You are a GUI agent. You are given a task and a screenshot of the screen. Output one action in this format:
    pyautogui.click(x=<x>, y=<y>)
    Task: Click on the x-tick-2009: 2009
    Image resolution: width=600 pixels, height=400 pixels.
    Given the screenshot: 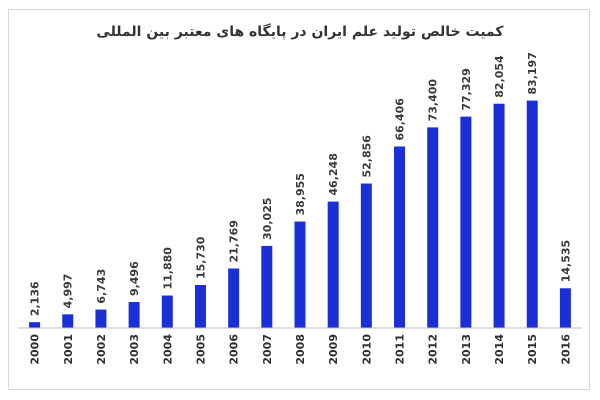 What is the action you would take?
    pyautogui.click(x=333, y=349)
    